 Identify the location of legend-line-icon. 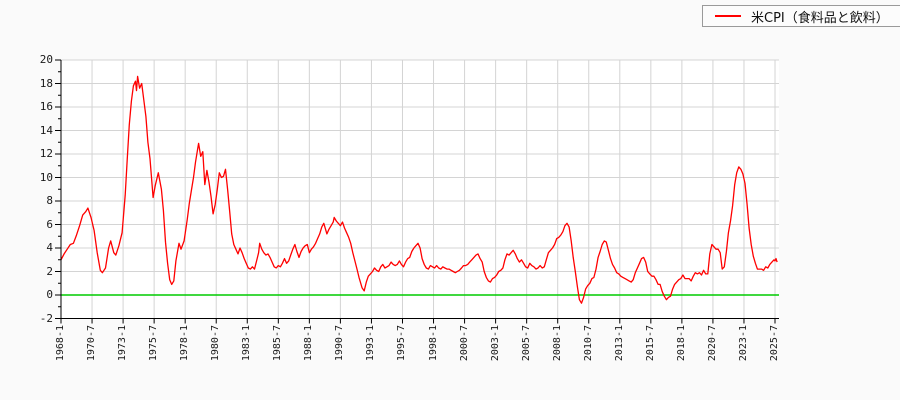
(728, 16).